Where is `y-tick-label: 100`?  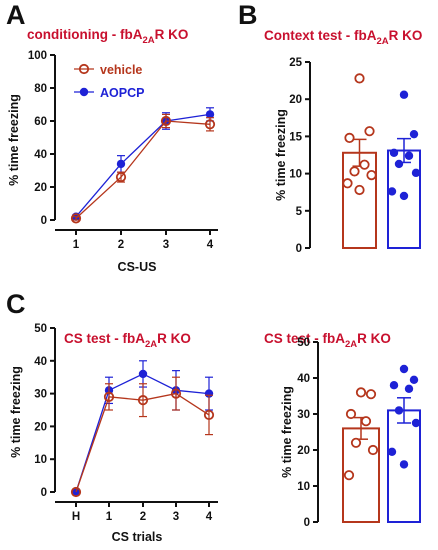
y-tick-label: 100 is located at coordinates (37, 56).